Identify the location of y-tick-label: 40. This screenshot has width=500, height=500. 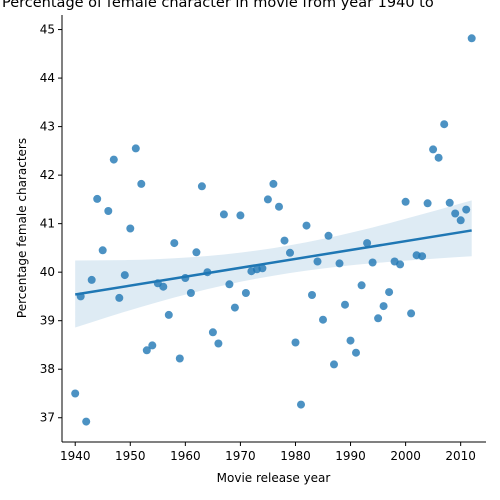
(47, 272).